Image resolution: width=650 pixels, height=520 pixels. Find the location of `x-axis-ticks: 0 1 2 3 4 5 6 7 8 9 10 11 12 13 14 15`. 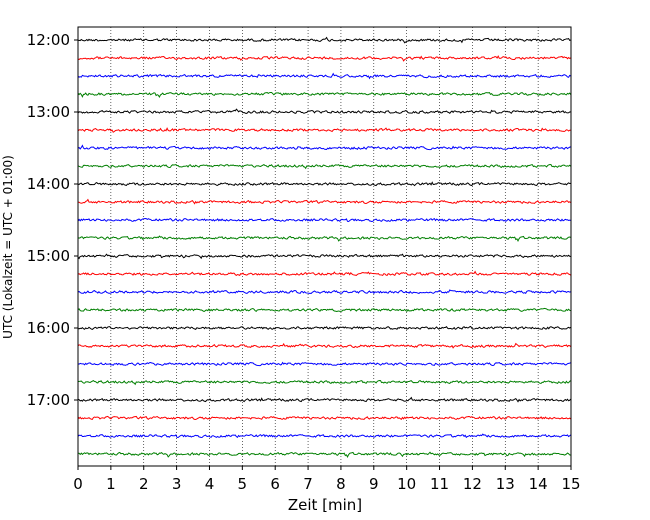

x-axis-ticks: 0 1 2 3 4 5 6 7 8 9 10 11 12 13 14 15 is located at coordinates (327, 479).